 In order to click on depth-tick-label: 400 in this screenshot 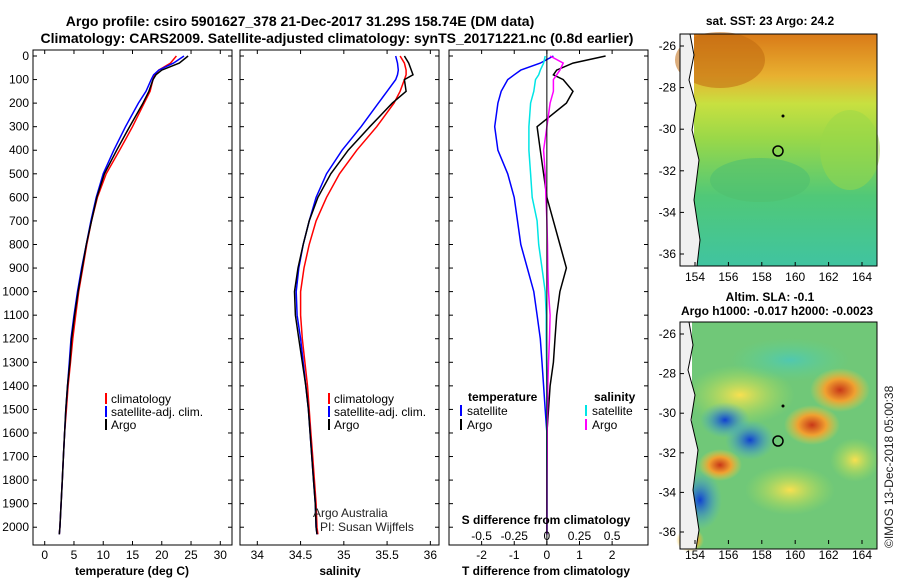, I will do `click(19, 150)`.